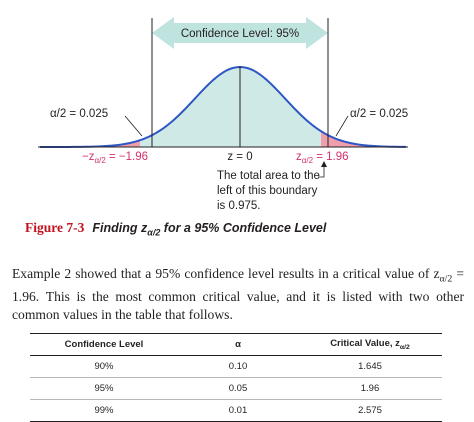 This screenshot has width=474, height=422. I want to click on header-alpha: α, so click(238, 344).